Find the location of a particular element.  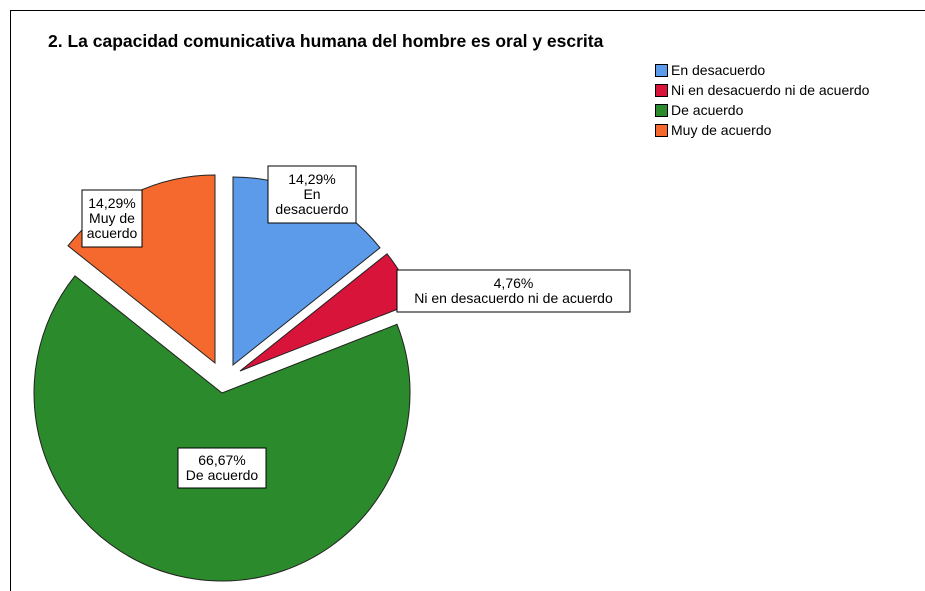

data-label-de-acuerdo: 66,67%De acuerdo is located at coordinates (222, 468).